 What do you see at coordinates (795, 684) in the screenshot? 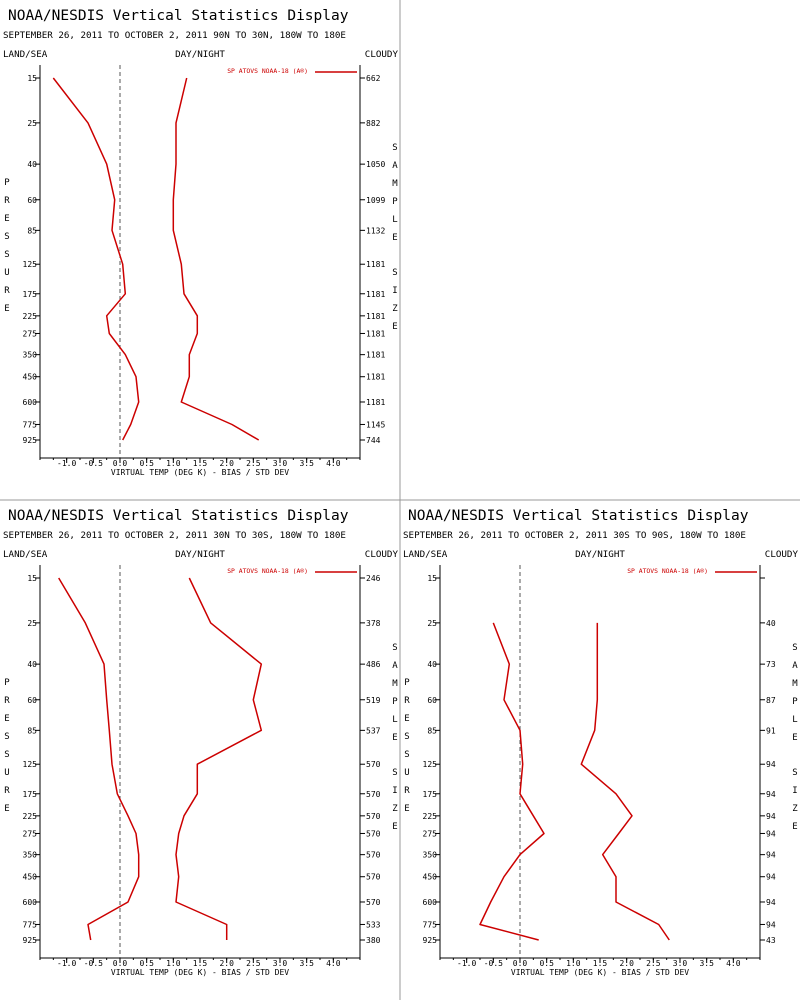
I see `sample-axis-letter: M` at bounding box center [795, 684].